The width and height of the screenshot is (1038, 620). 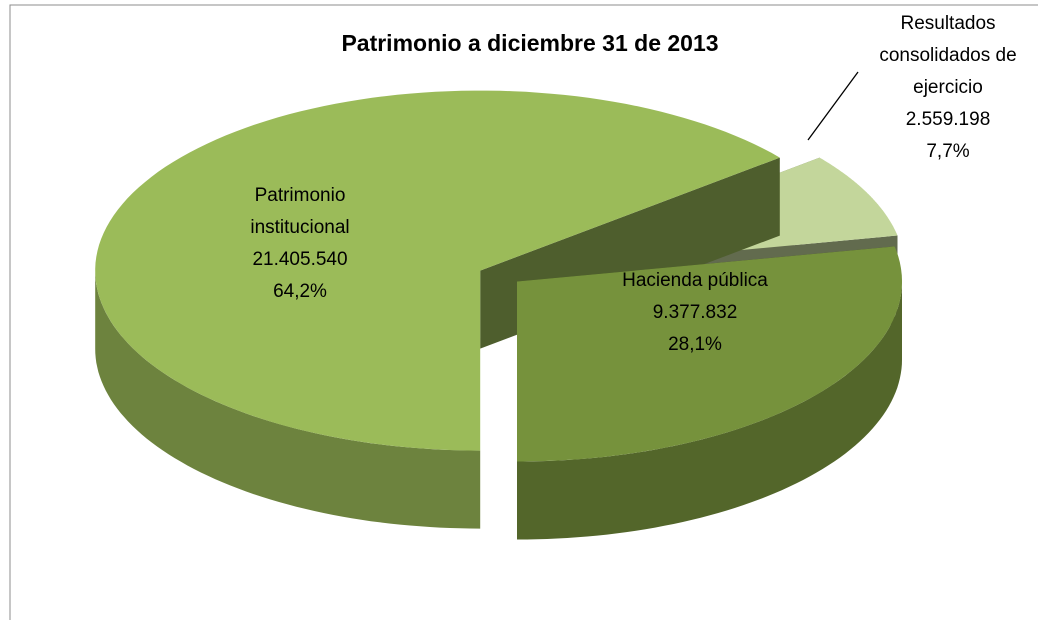 I want to click on category-label: Resultados consolidados de ejercicio, so click(x=948, y=55).